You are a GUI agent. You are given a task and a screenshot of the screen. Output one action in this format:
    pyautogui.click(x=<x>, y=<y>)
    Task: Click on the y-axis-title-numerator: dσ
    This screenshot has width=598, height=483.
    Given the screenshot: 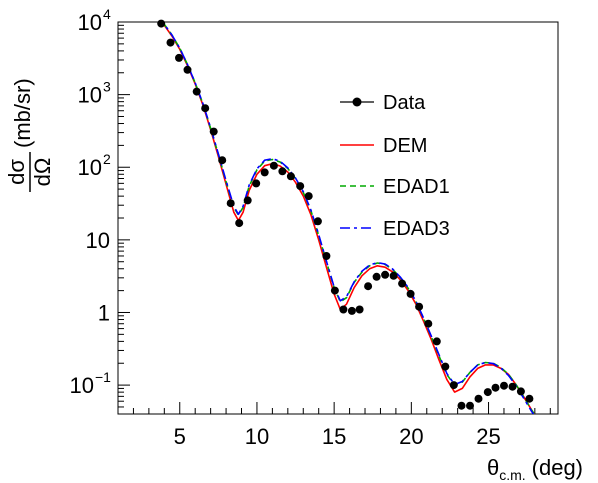 What is the action you would take?
    pyautogui.click(x=16, y=172)
    